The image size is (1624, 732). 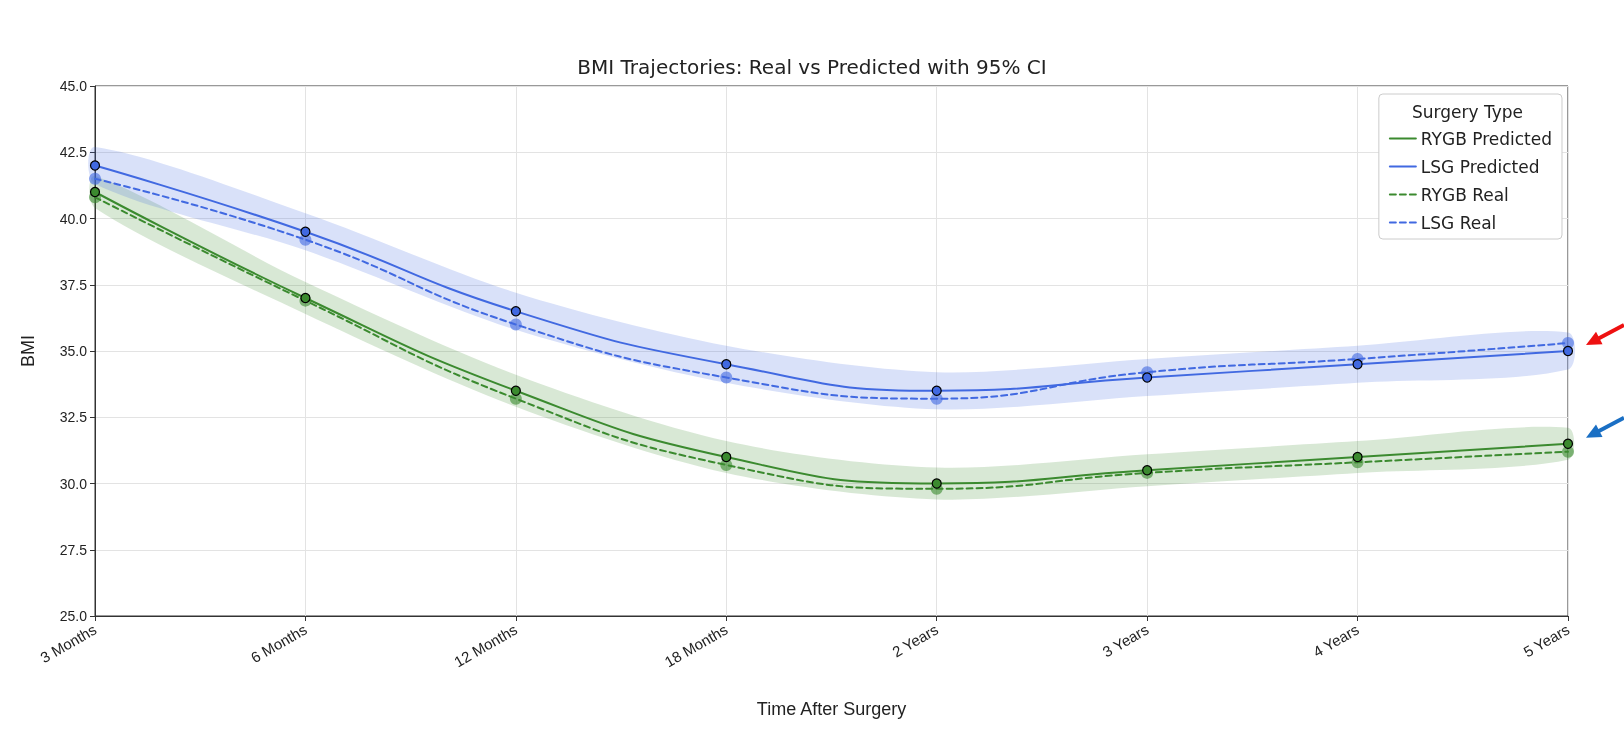 What do you see at coordinates (1336, 640) in the screenshot?
I see `x-tick-label: 4 Years` at bounding box center [1336, 640].